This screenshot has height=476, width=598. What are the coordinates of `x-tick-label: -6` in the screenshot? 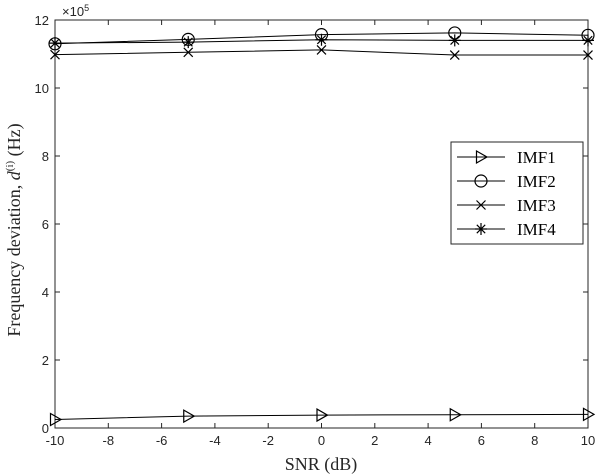 It's located at (162, 440).